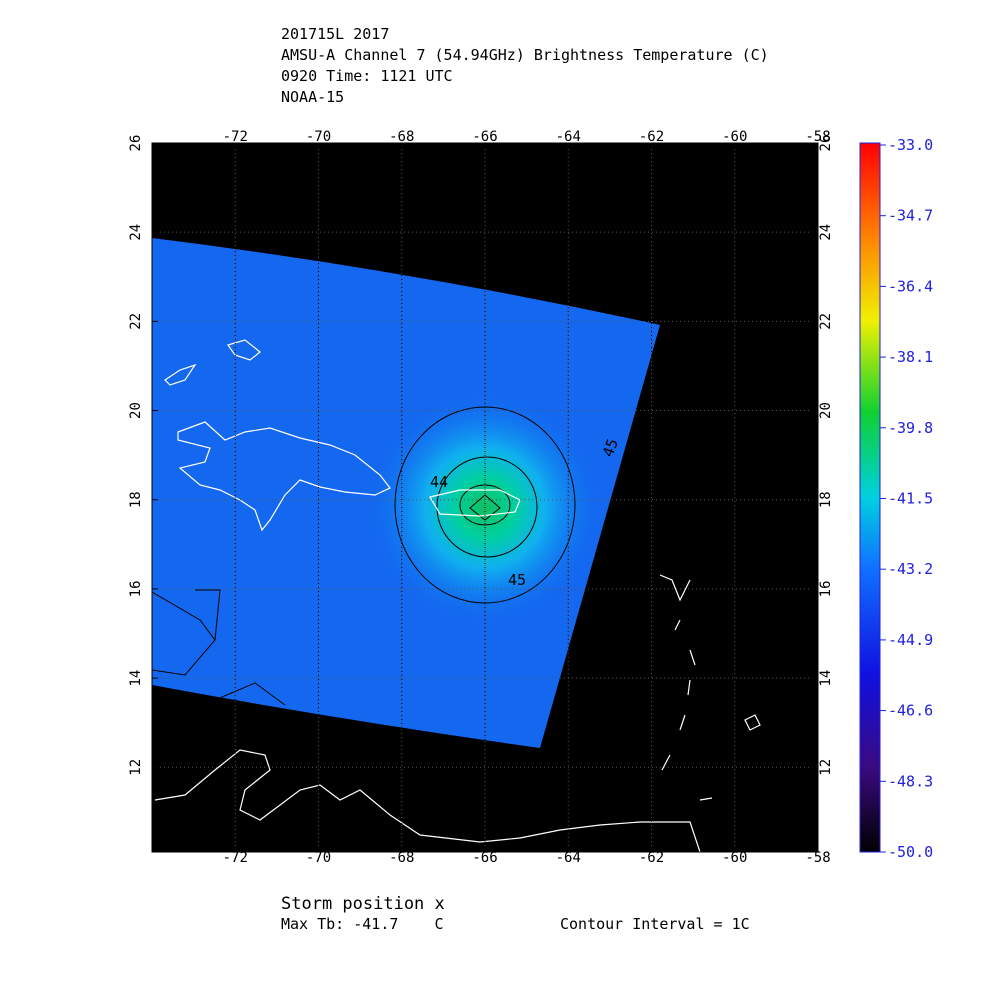  Describe the element at coordinates (870, 497) in the screenshot. I see `colorbar` at that location.